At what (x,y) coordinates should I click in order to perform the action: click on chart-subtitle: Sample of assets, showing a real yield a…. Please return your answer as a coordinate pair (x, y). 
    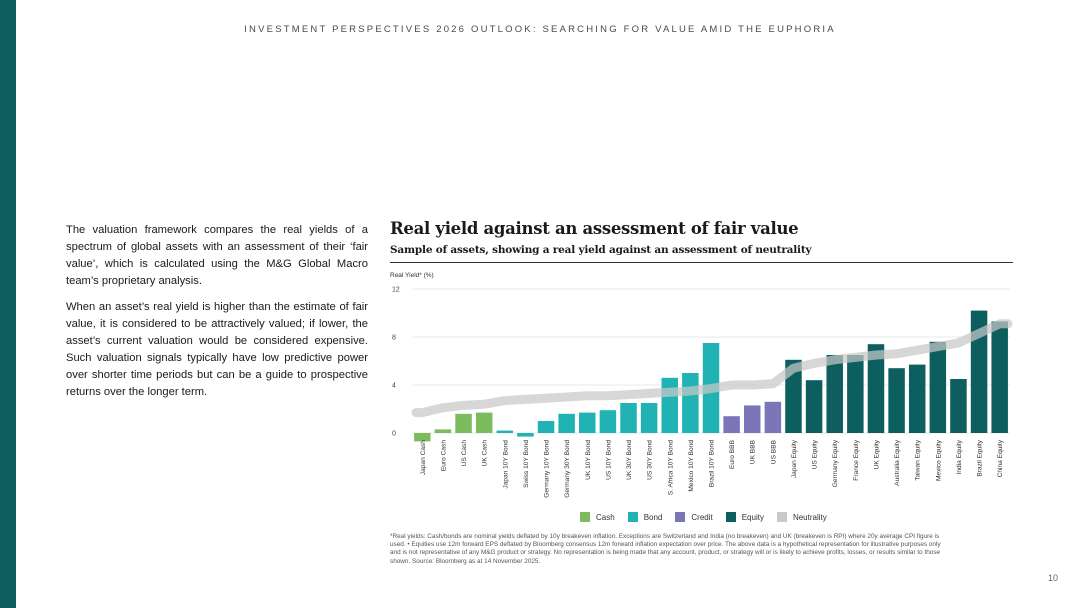
    Looking at the image, I should click on (601, 250).